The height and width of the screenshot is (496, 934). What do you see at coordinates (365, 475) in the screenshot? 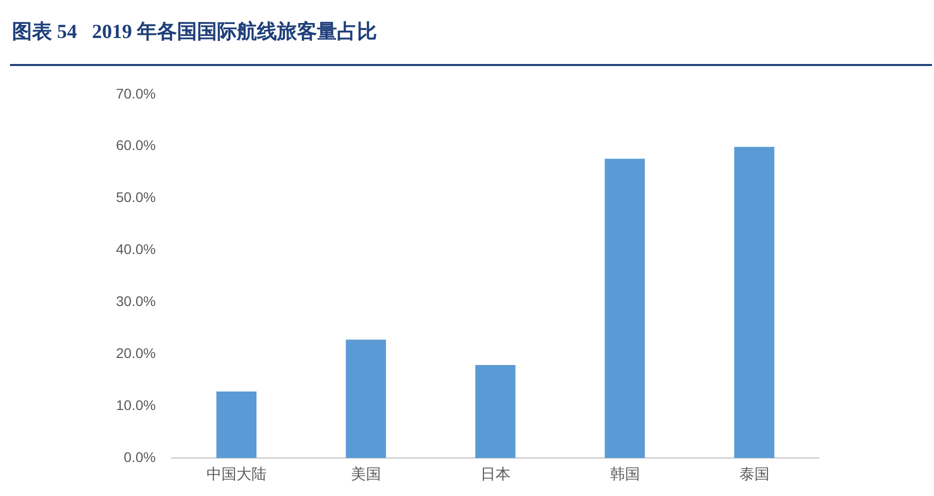
I see `x-tick-label: 美国` at bounding box center [365, 475].